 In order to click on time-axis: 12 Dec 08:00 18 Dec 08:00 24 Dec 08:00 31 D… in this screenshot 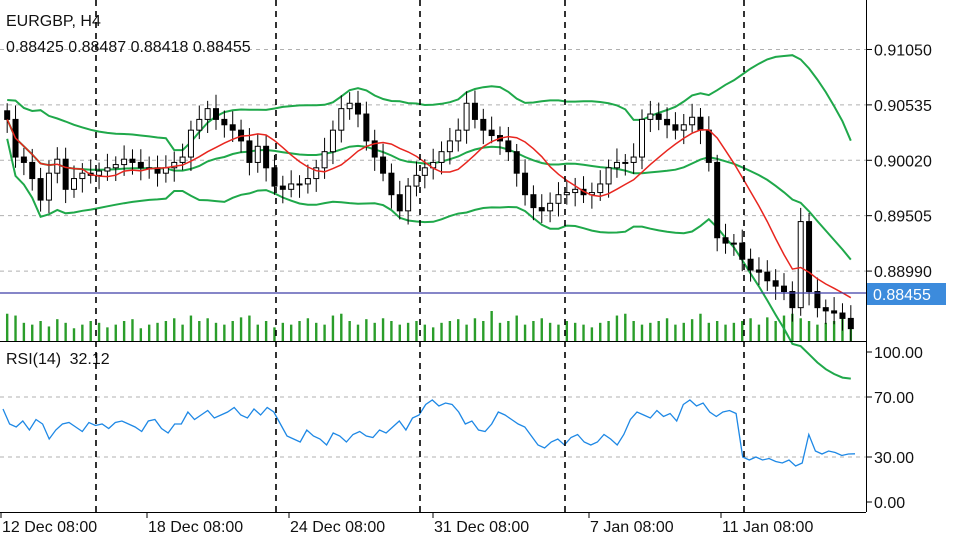, I will do `click(406, 524)`.